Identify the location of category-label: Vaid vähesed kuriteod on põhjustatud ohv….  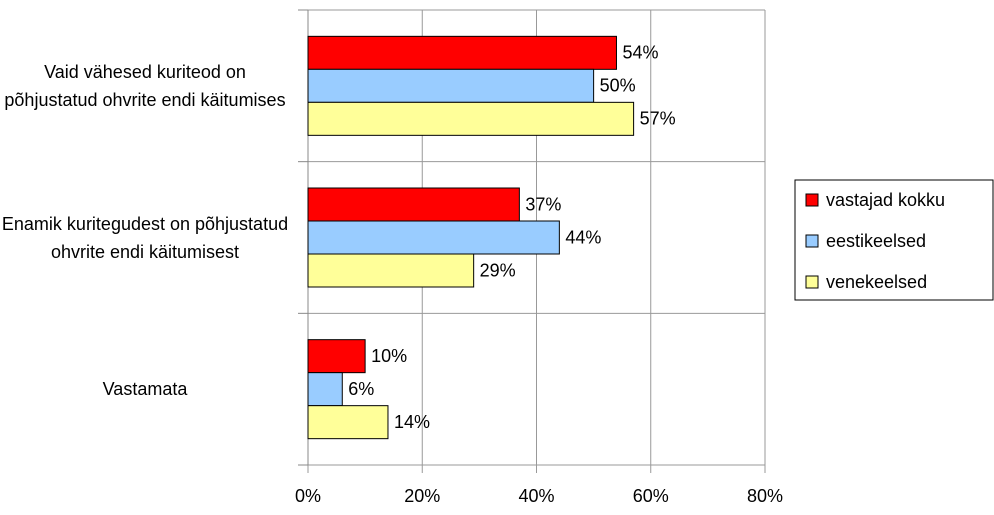
(145, 85).